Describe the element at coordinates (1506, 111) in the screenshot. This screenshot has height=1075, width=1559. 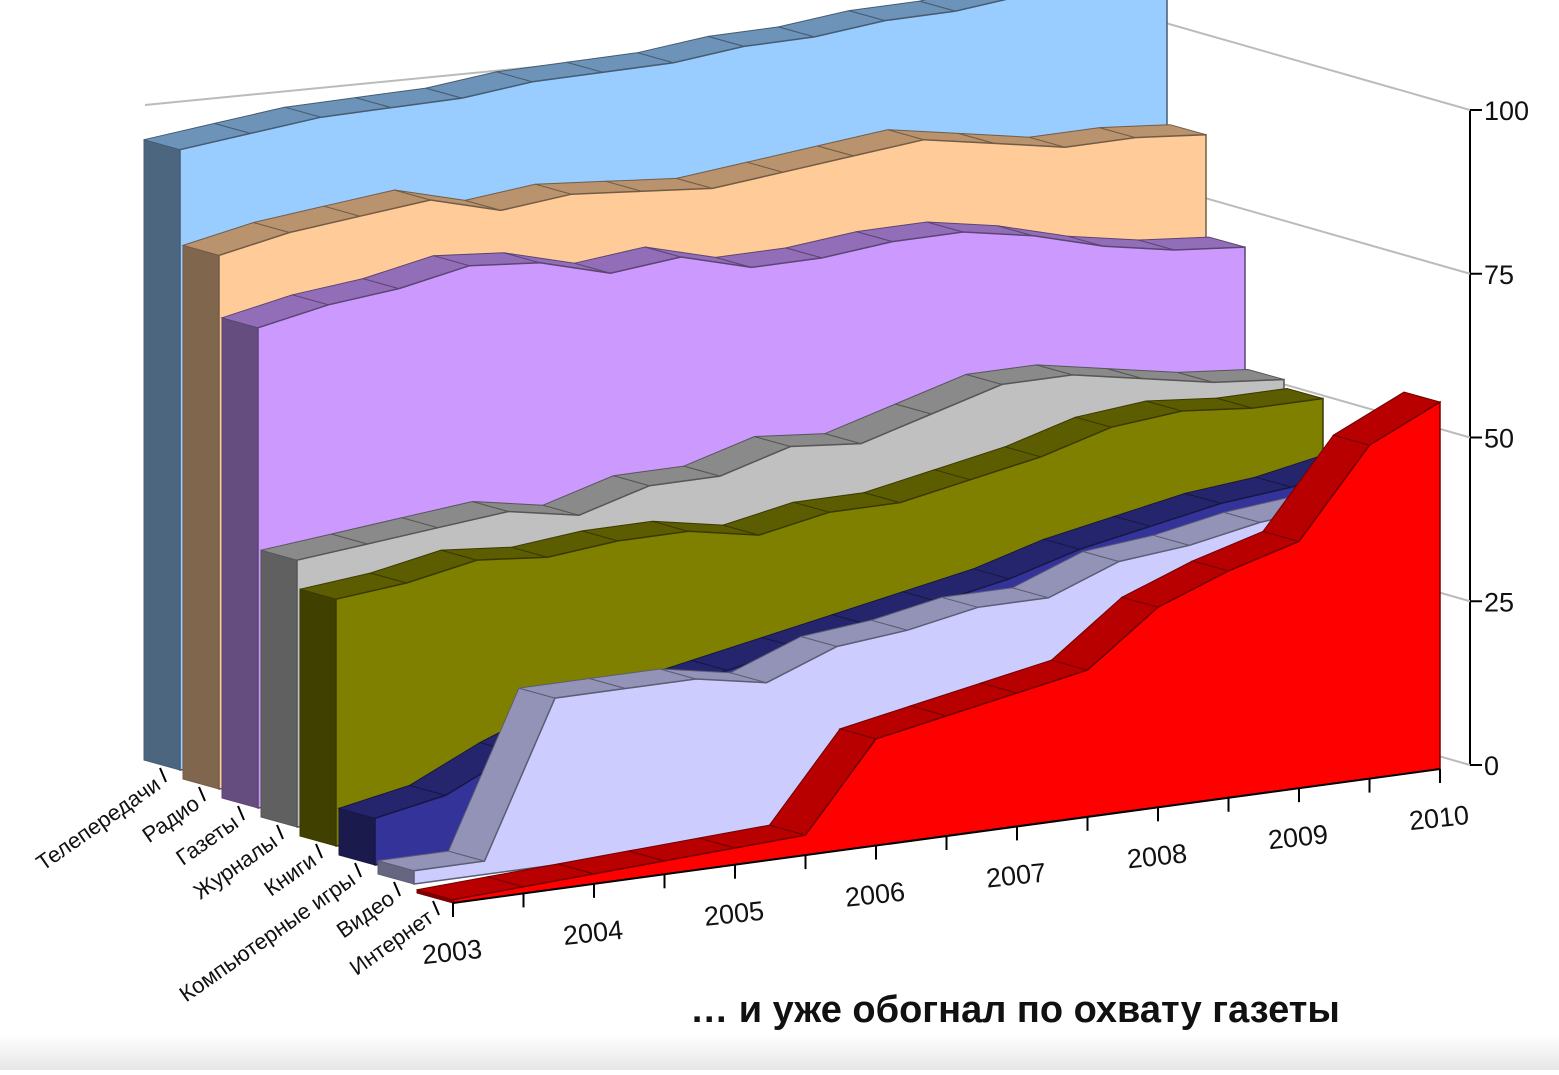
I see `y-tick-label: 100` at that location.